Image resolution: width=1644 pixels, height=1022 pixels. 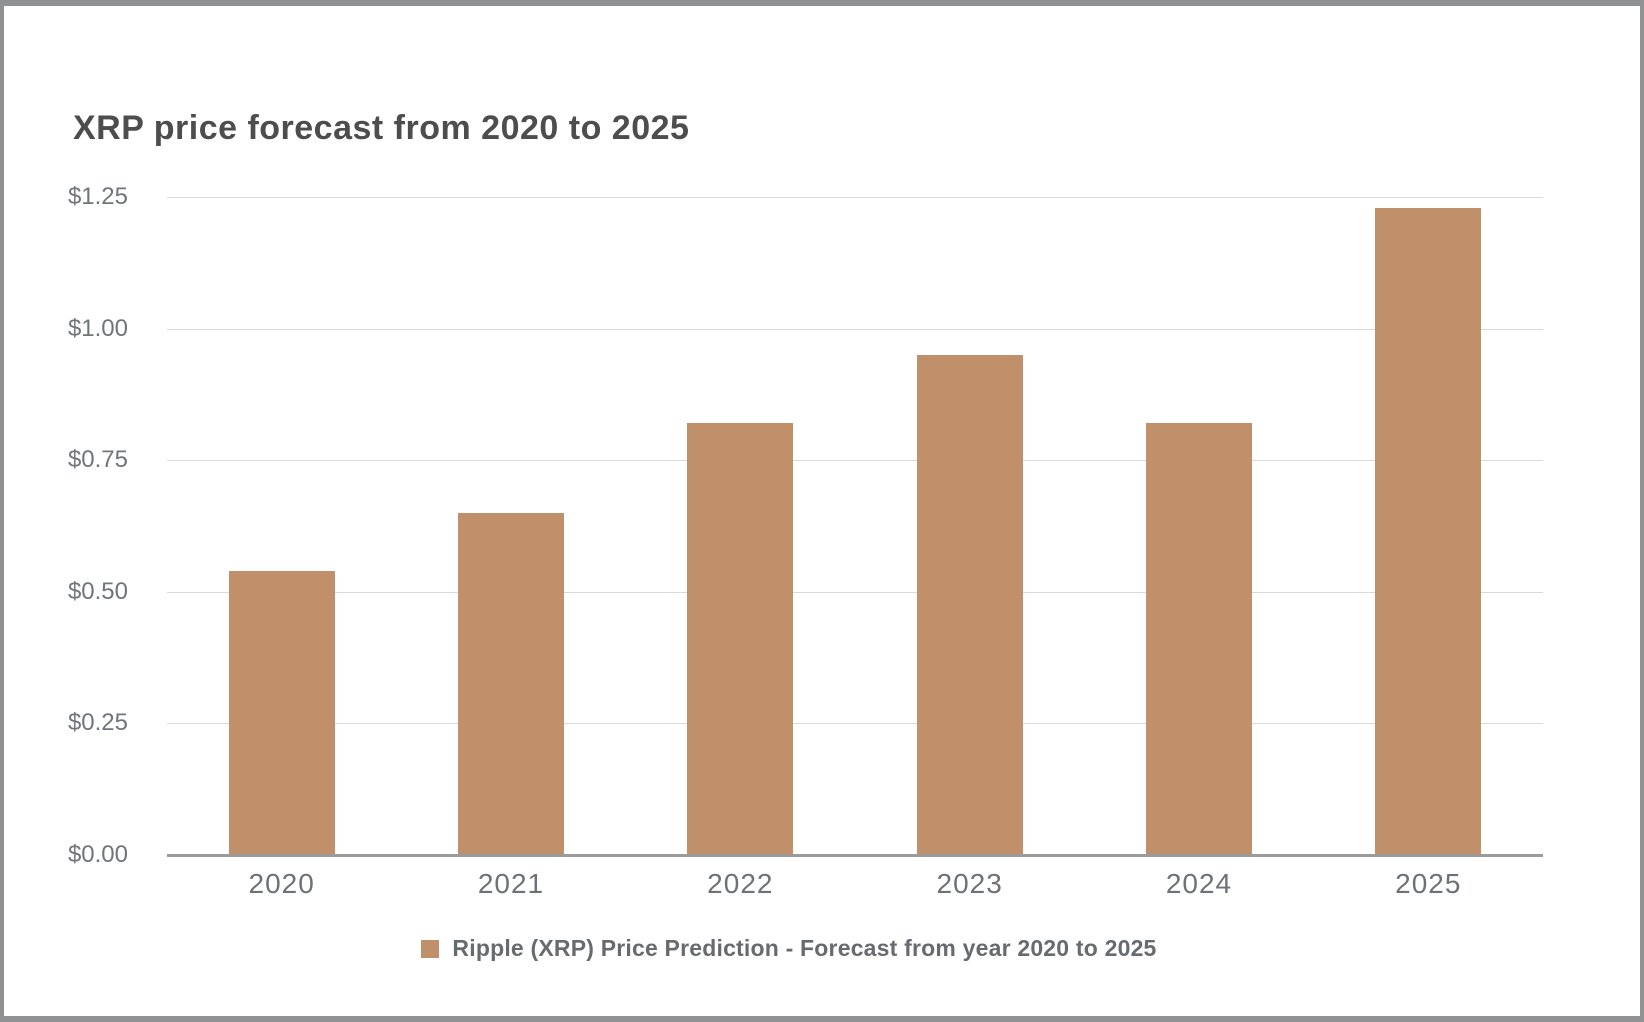 I want to click on x-axis-tick-label: 2023, so click(x=969, y=883).